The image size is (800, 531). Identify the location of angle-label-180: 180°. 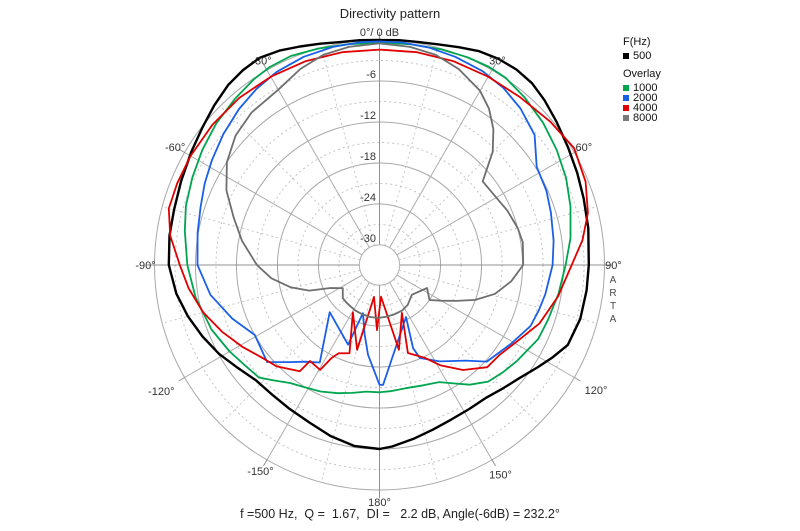
(379, 503).